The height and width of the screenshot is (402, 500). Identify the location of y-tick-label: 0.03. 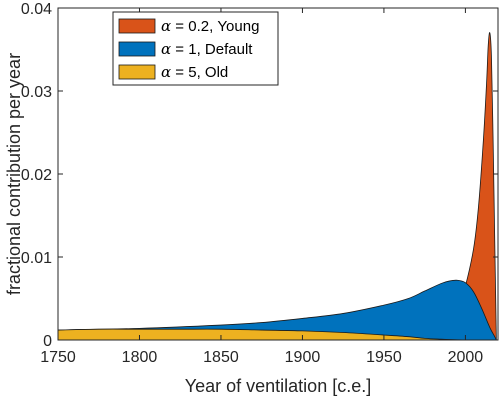
(36, 92).